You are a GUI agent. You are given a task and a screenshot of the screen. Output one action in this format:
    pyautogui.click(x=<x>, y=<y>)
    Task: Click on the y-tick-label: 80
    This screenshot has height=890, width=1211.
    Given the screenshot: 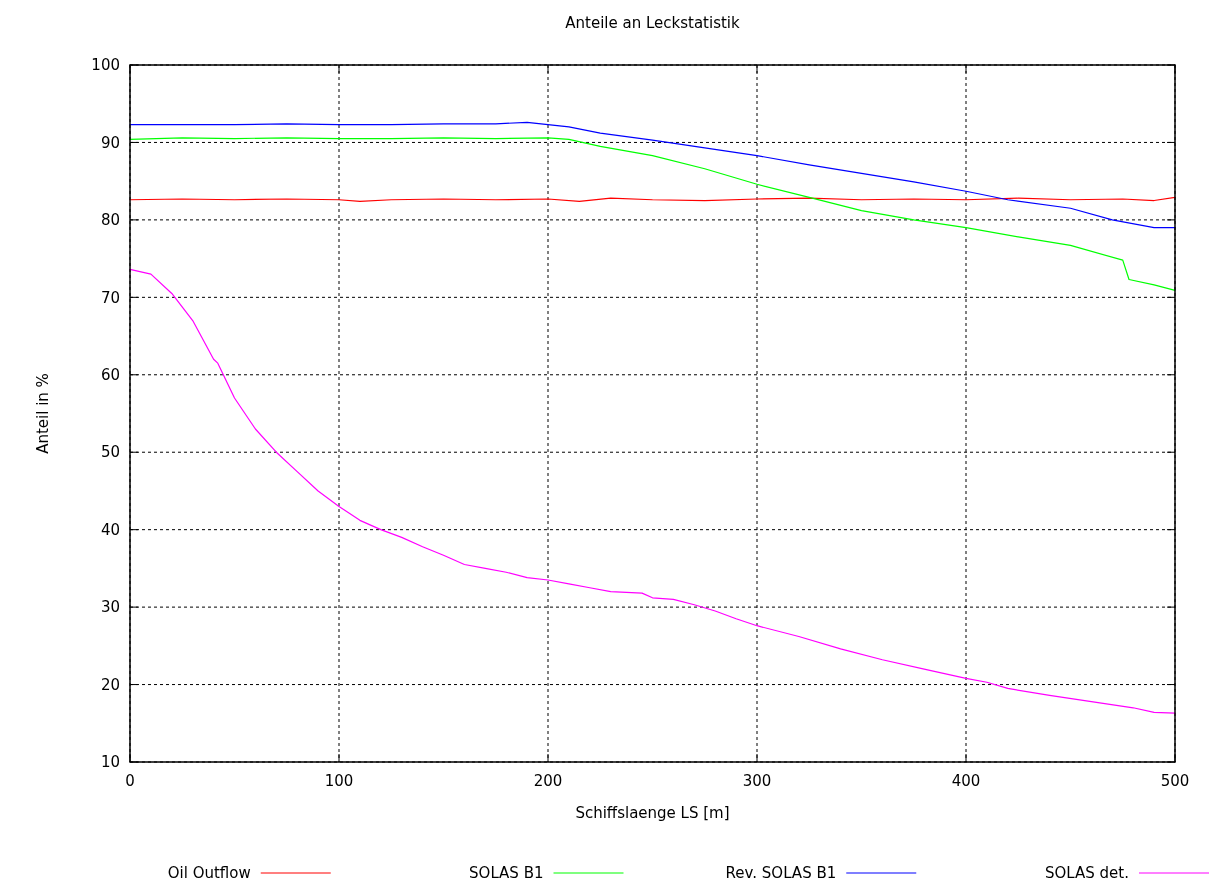 What is the action you would take?
    pyautogui.click(x=110, y=220)
    